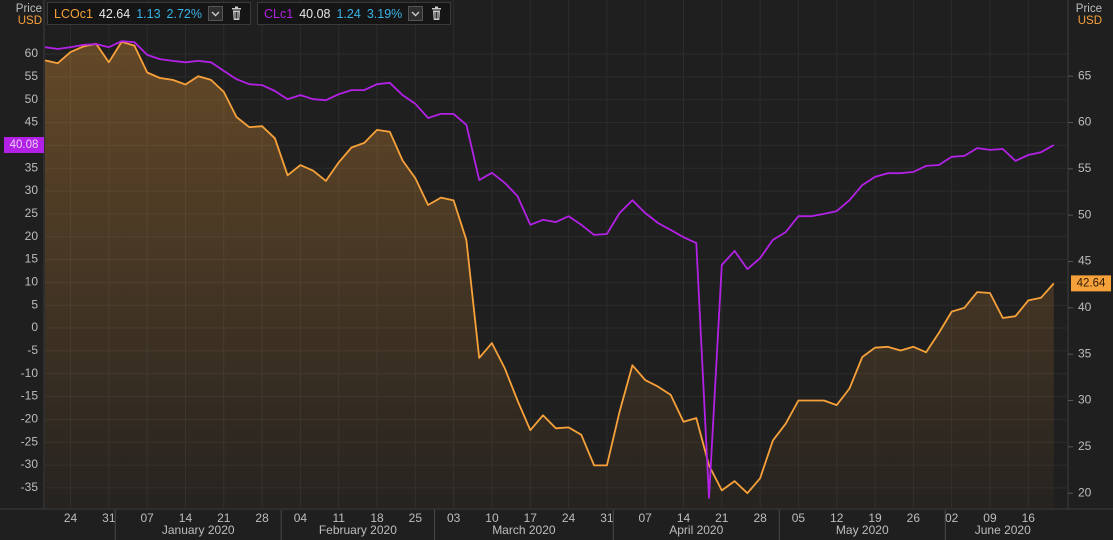  What do you see at coordinates (1003, 530) in the screenshot?
I see `month-label: June 2020` at bounding box center [1003, 530].